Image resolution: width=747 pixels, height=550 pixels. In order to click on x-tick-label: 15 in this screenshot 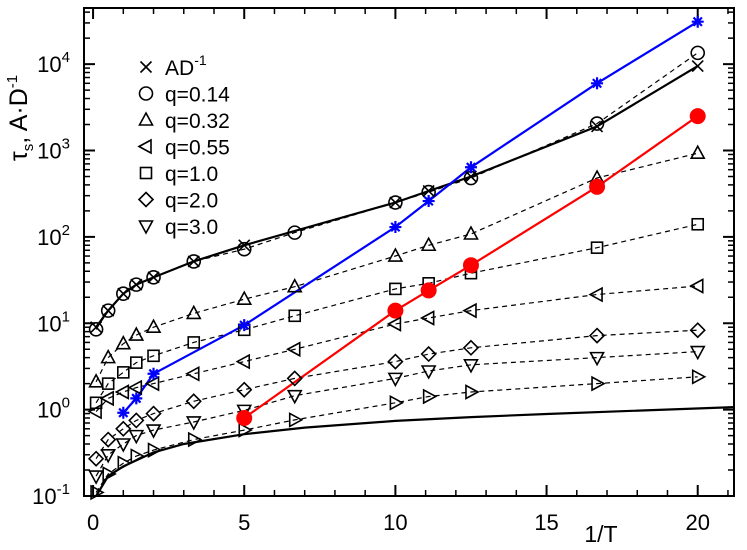, I will do `click(546, 522)`.